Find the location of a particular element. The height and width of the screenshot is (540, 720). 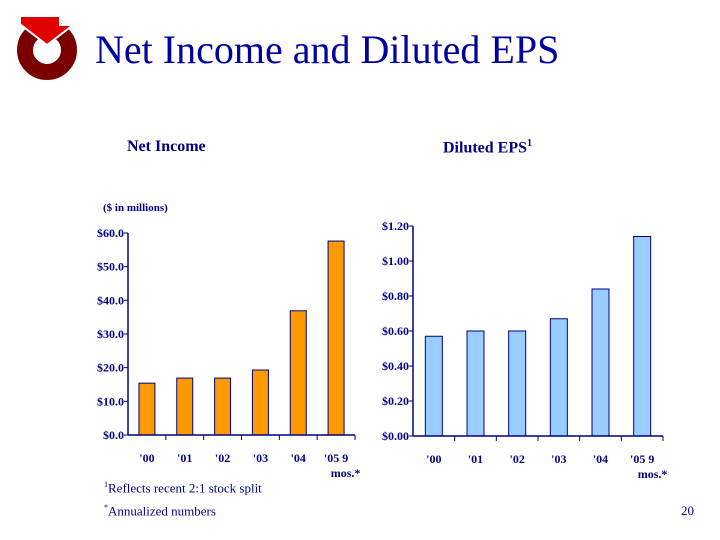

y-tick-label: $1.20 is located at coordinates (395, 226).